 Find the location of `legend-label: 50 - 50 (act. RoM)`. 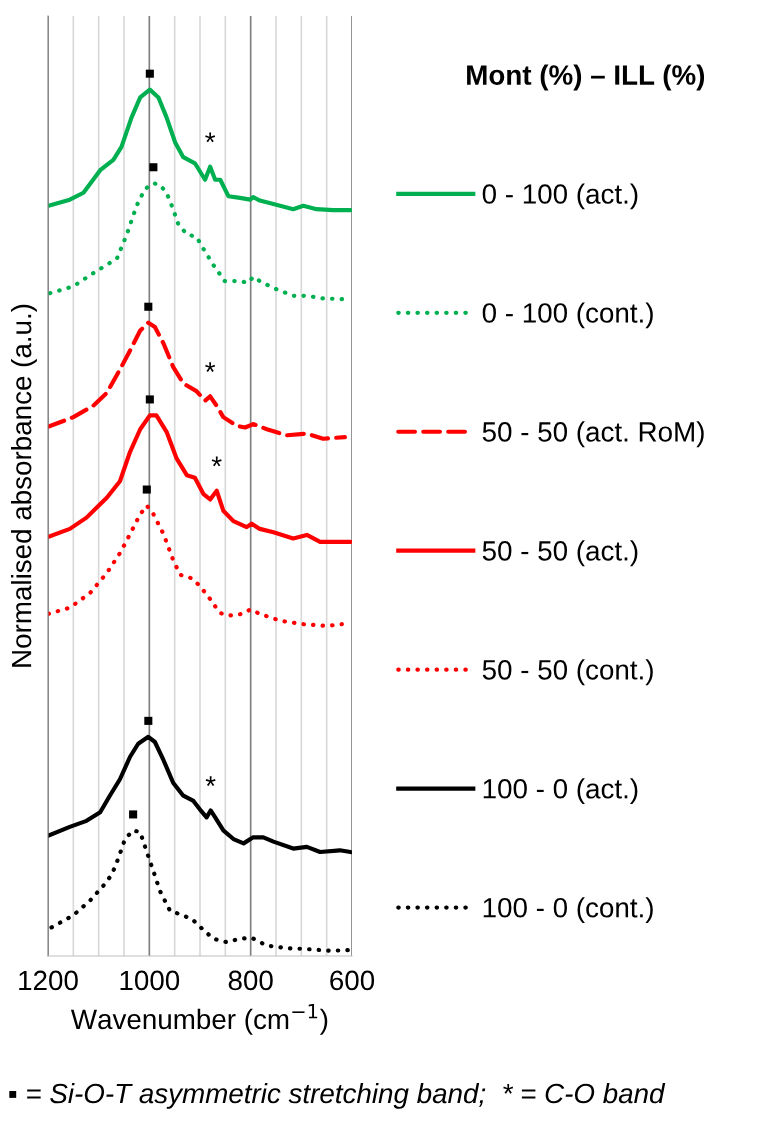

legend-label: 50 - 50 (act. RoM) is located at coordinates (593, 434).